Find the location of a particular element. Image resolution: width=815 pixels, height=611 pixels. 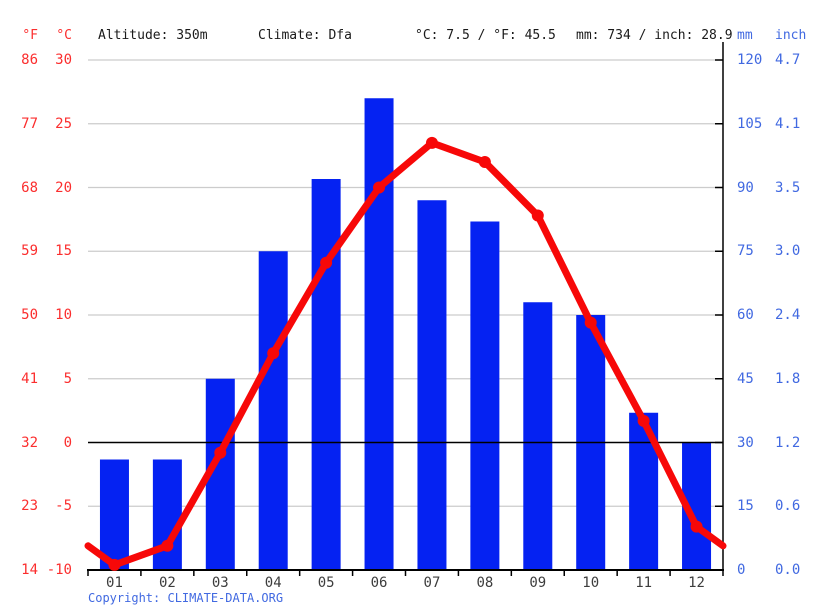

axis-tick-inch: 3.5 is located at coordinates (788, 187).